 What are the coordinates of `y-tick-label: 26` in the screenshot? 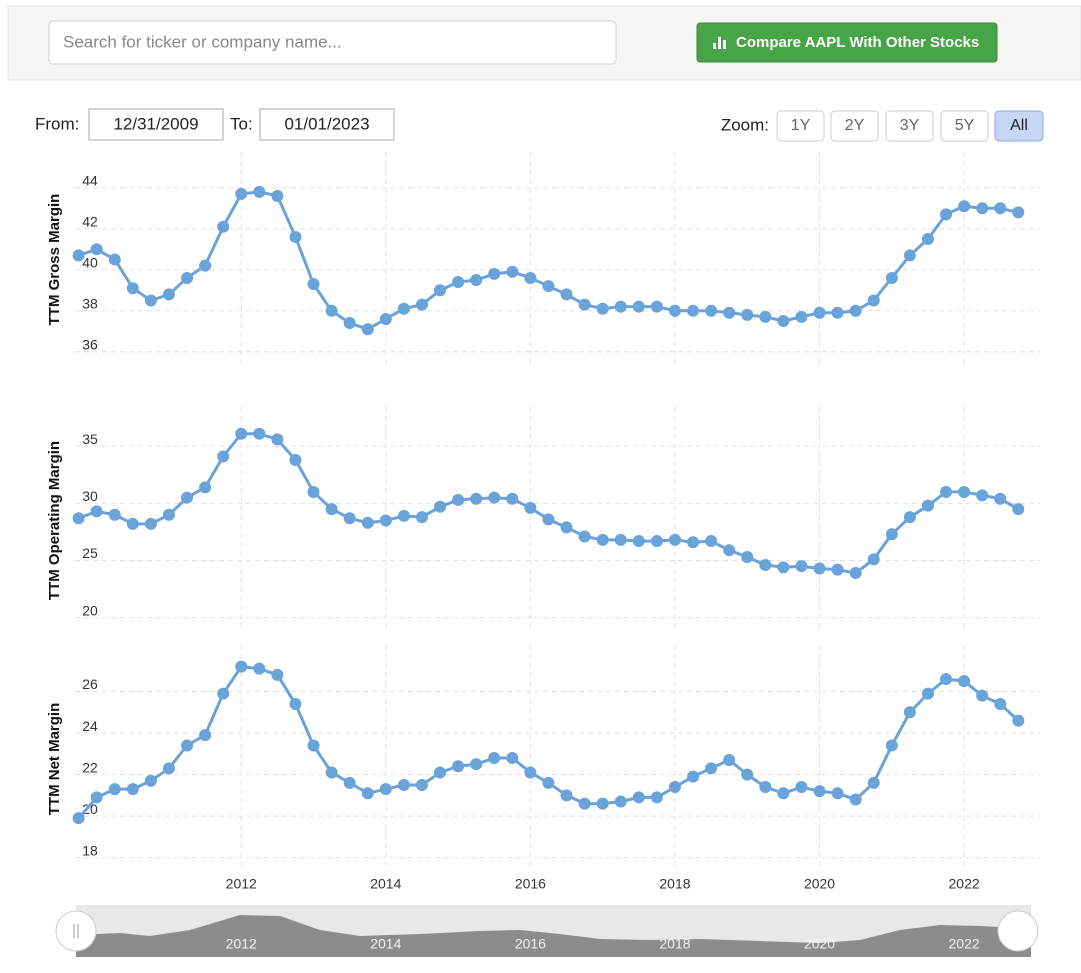 It's located at (90, 684).